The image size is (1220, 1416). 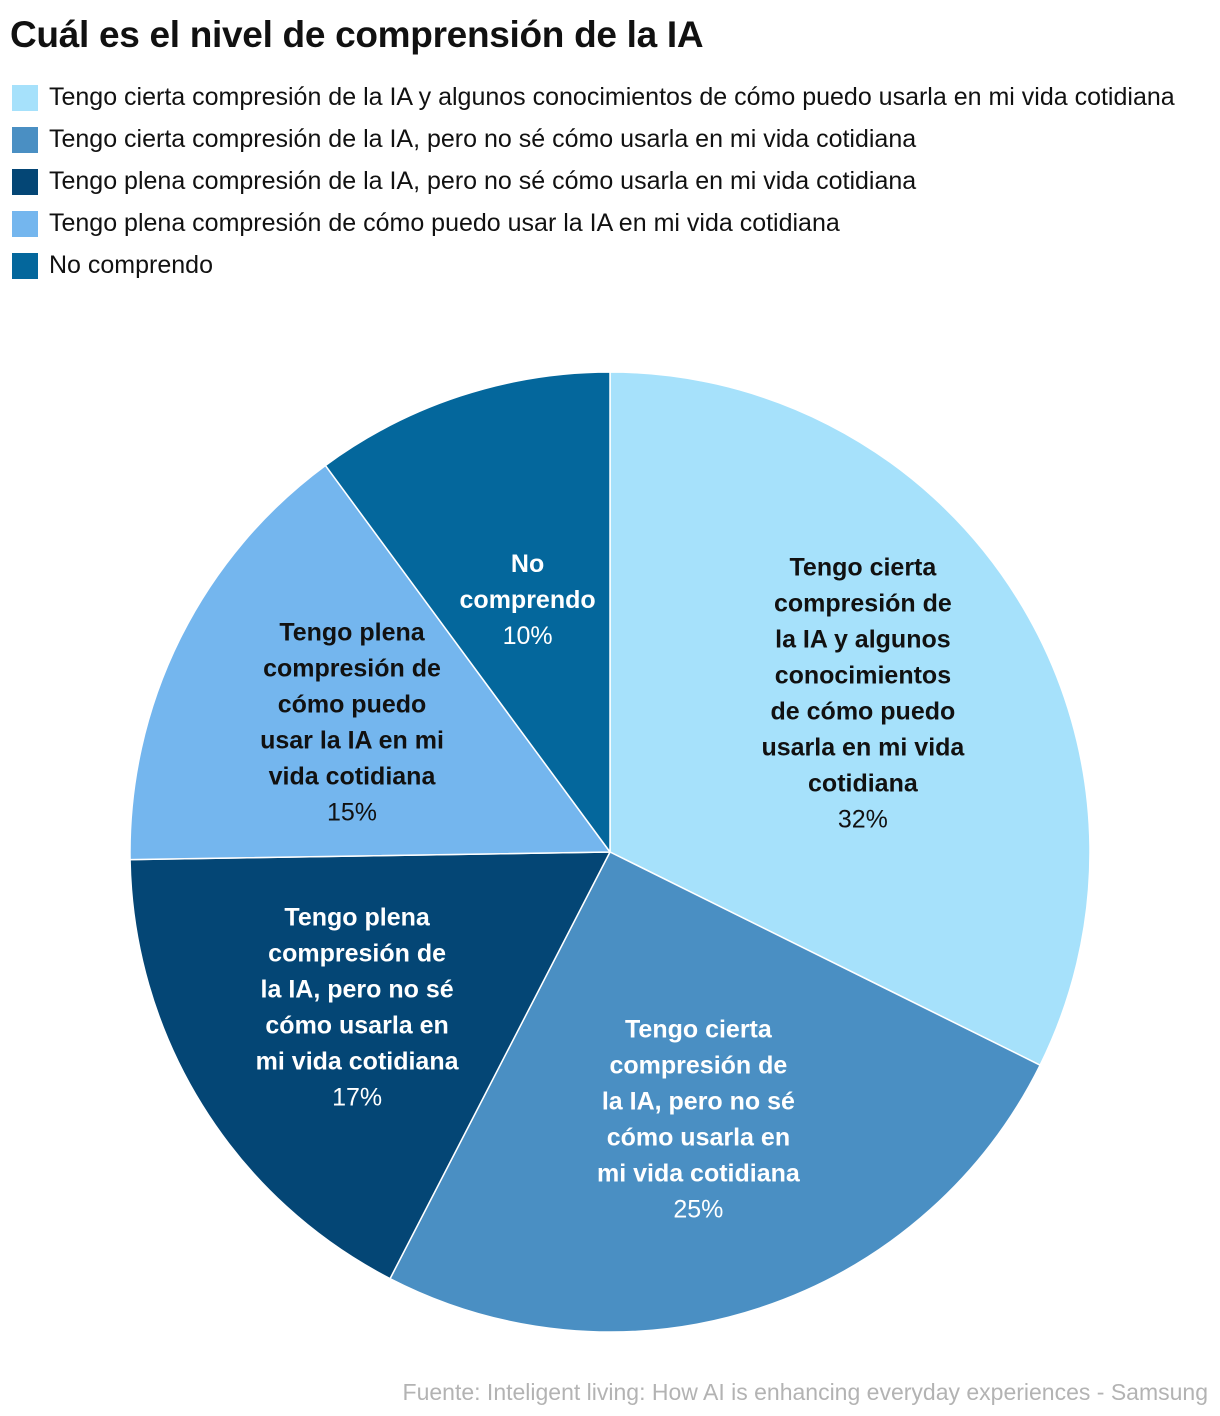 What do you see at coordinates (863, 820) in the screenshot?
I see `slice-value-label: 32%` at bounding box center [863, 820].